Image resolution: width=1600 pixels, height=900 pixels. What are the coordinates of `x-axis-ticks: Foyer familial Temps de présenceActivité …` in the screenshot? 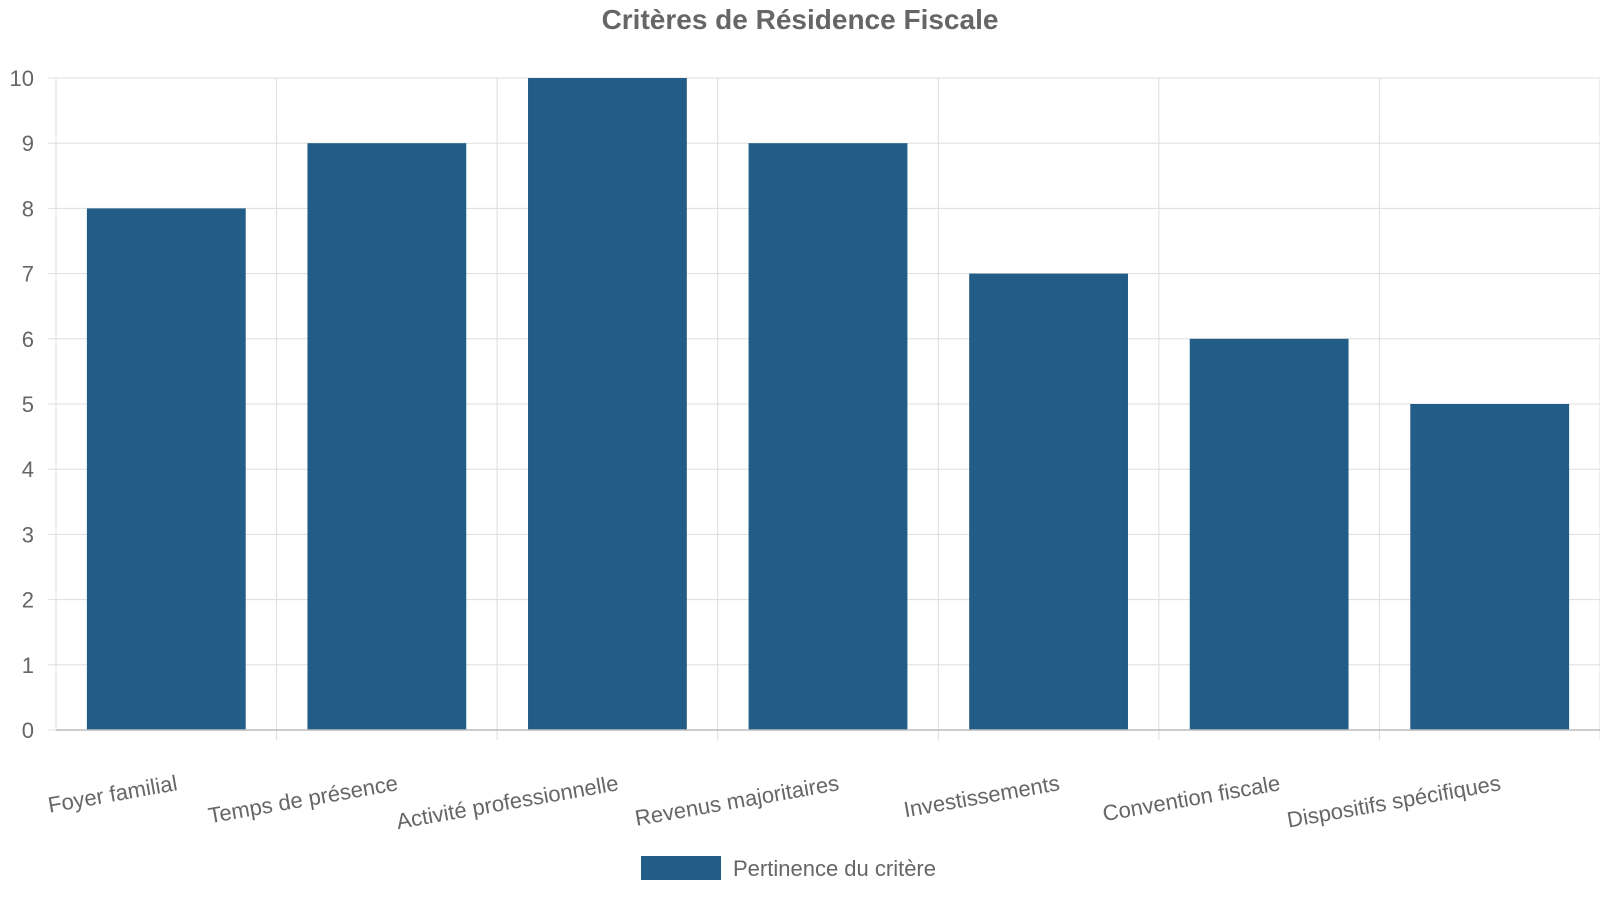 It's located at (774, 802).